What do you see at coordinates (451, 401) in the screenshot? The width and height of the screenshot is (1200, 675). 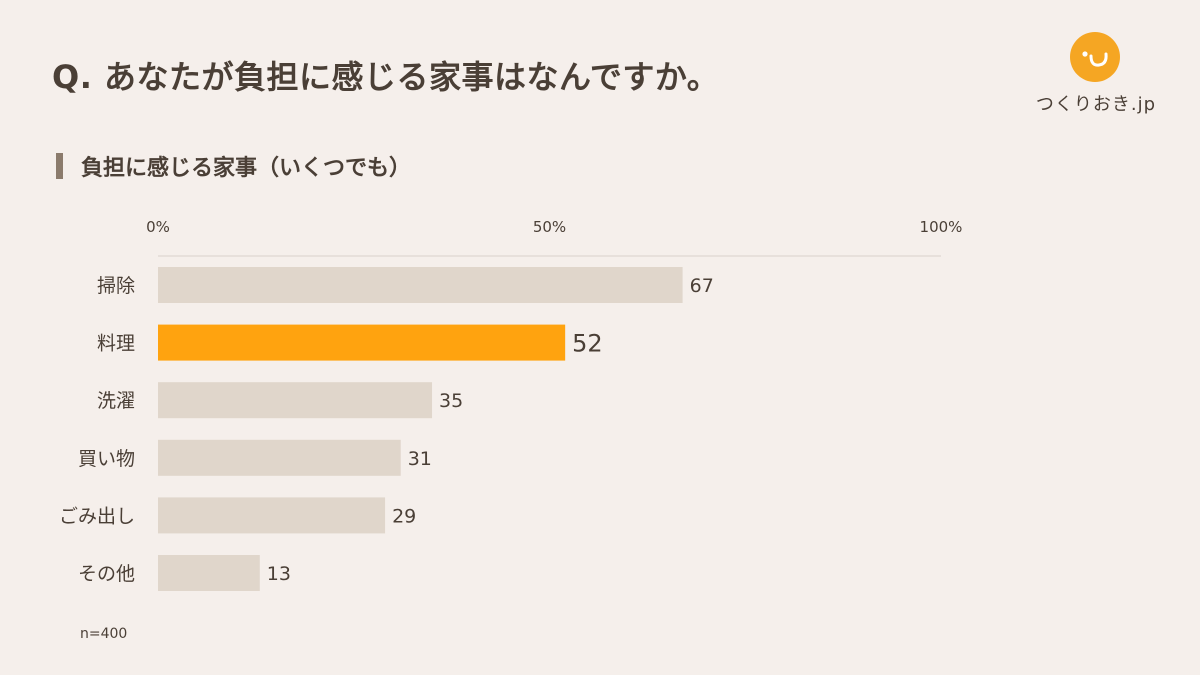 I see `data-label: 35` at bounding box center [451, 401].